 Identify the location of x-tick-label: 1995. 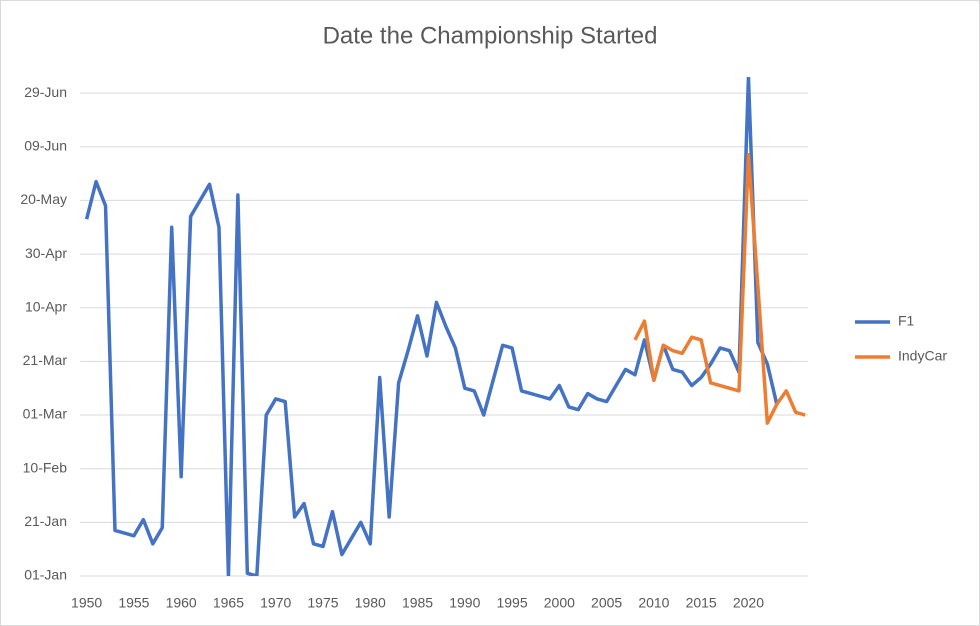
(511, 603).